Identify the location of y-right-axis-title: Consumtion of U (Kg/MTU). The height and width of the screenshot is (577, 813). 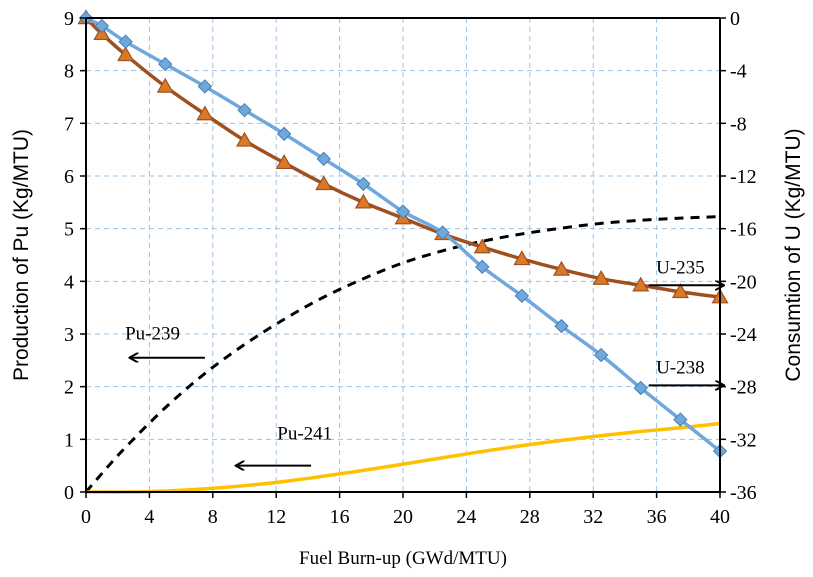
(793, 254).